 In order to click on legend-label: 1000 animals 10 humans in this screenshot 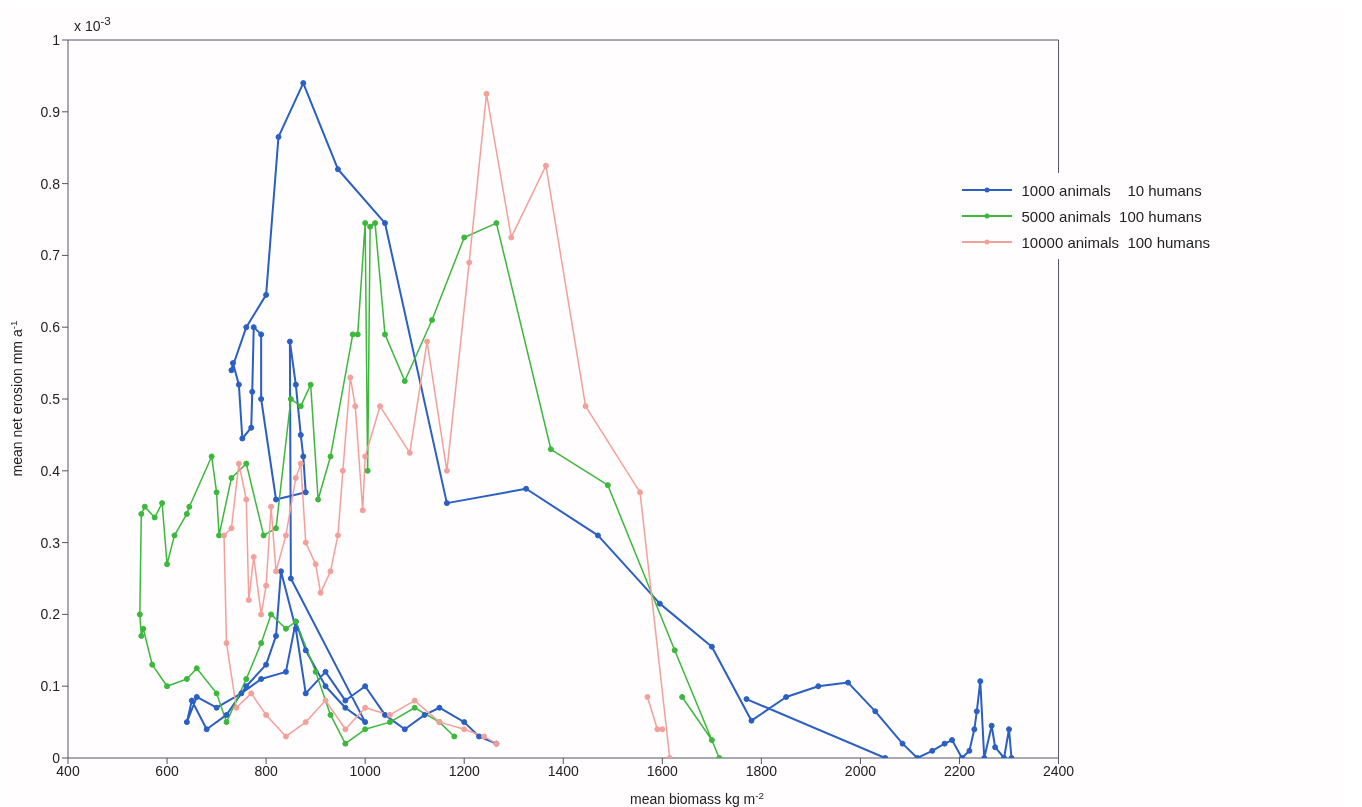, I will do `click(1111, 190)`.